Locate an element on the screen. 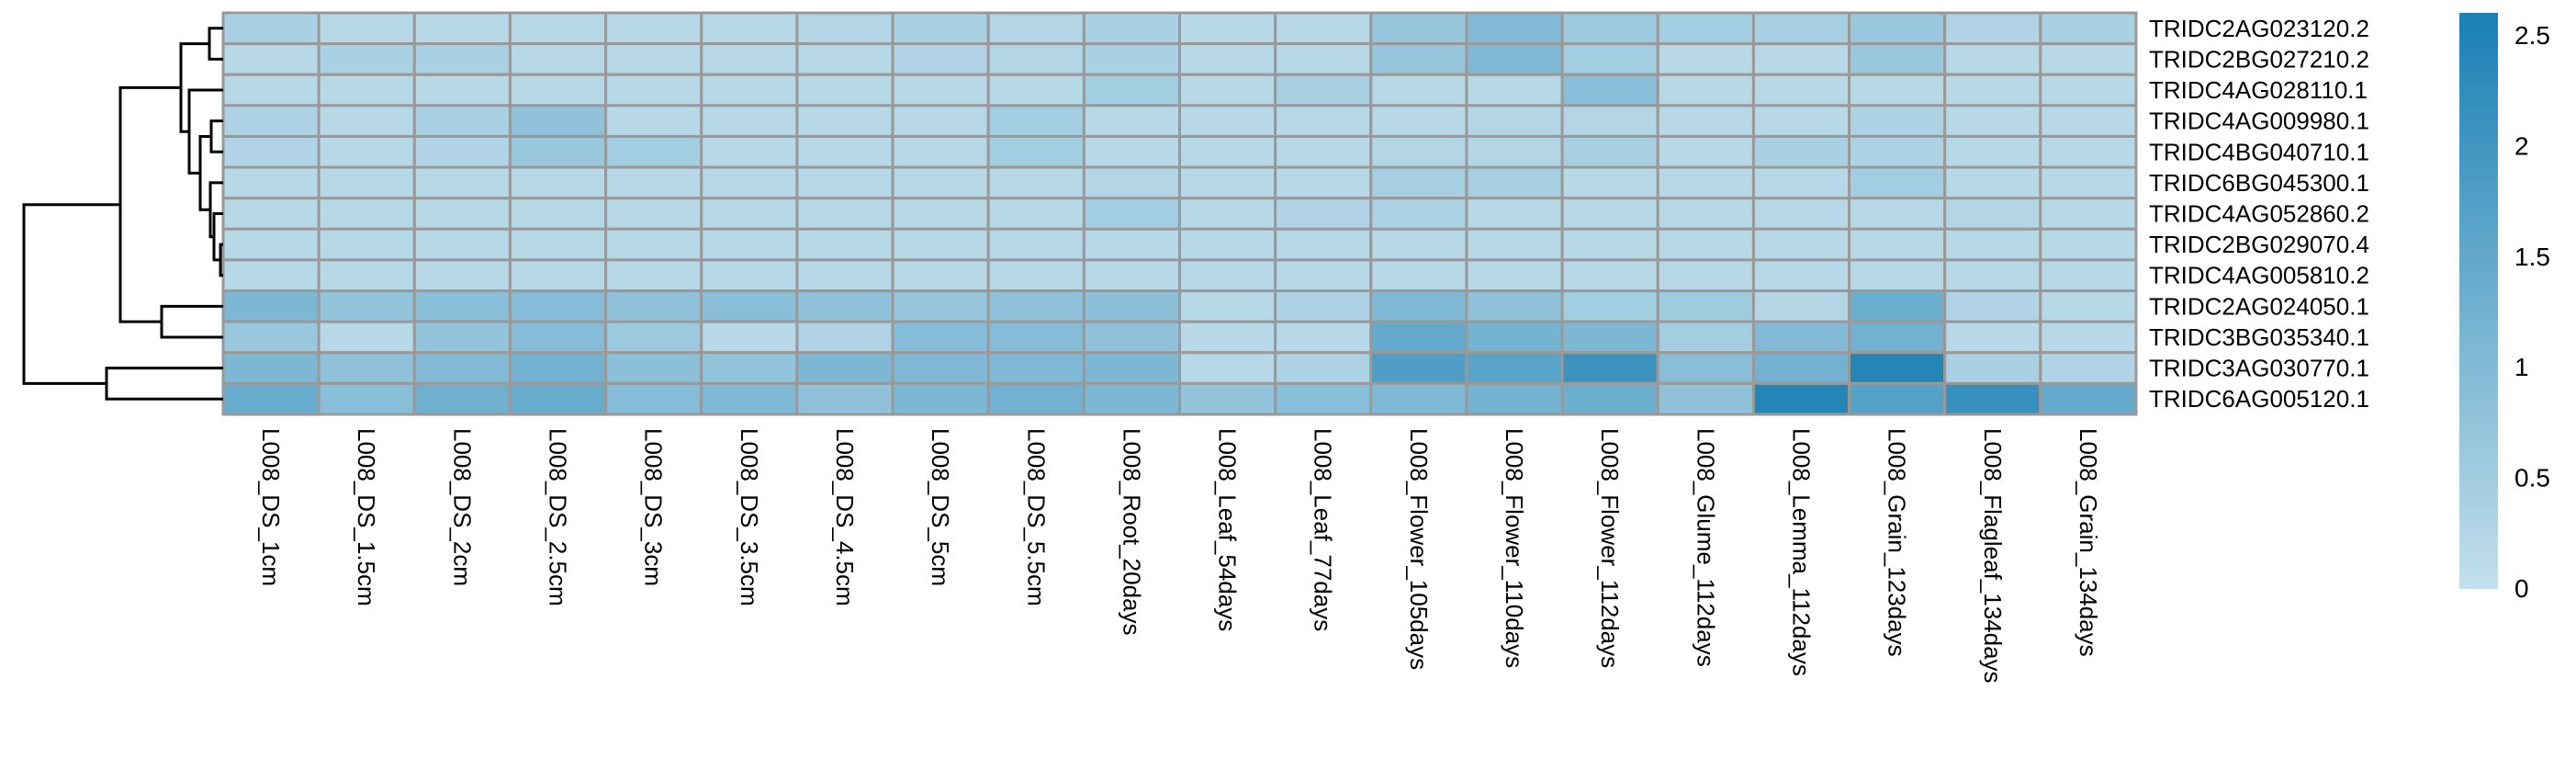 The width and height of the screenshot is (2576, 781). column-label: L008_Glume_112days is located at coordinates (1705, 547).